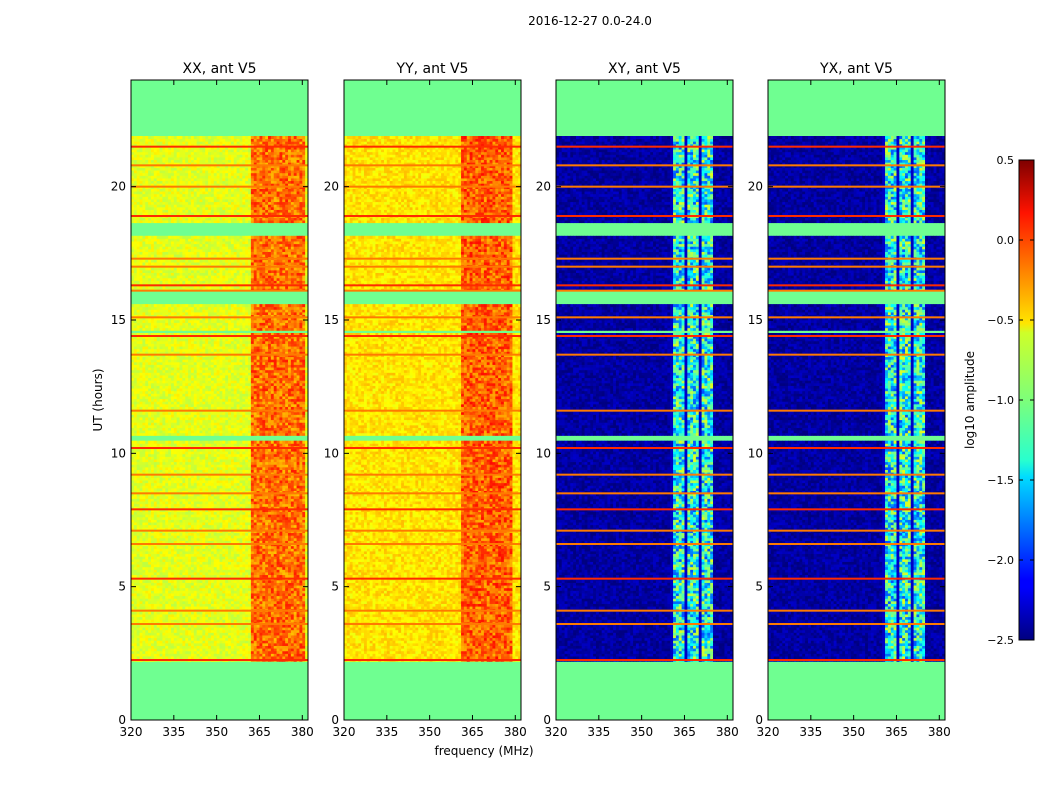  Describe the element at coordinates (525, 21) in the screenshot. I see `figure-suptitle: 2016-12-27 0.0-24.0` at that location.